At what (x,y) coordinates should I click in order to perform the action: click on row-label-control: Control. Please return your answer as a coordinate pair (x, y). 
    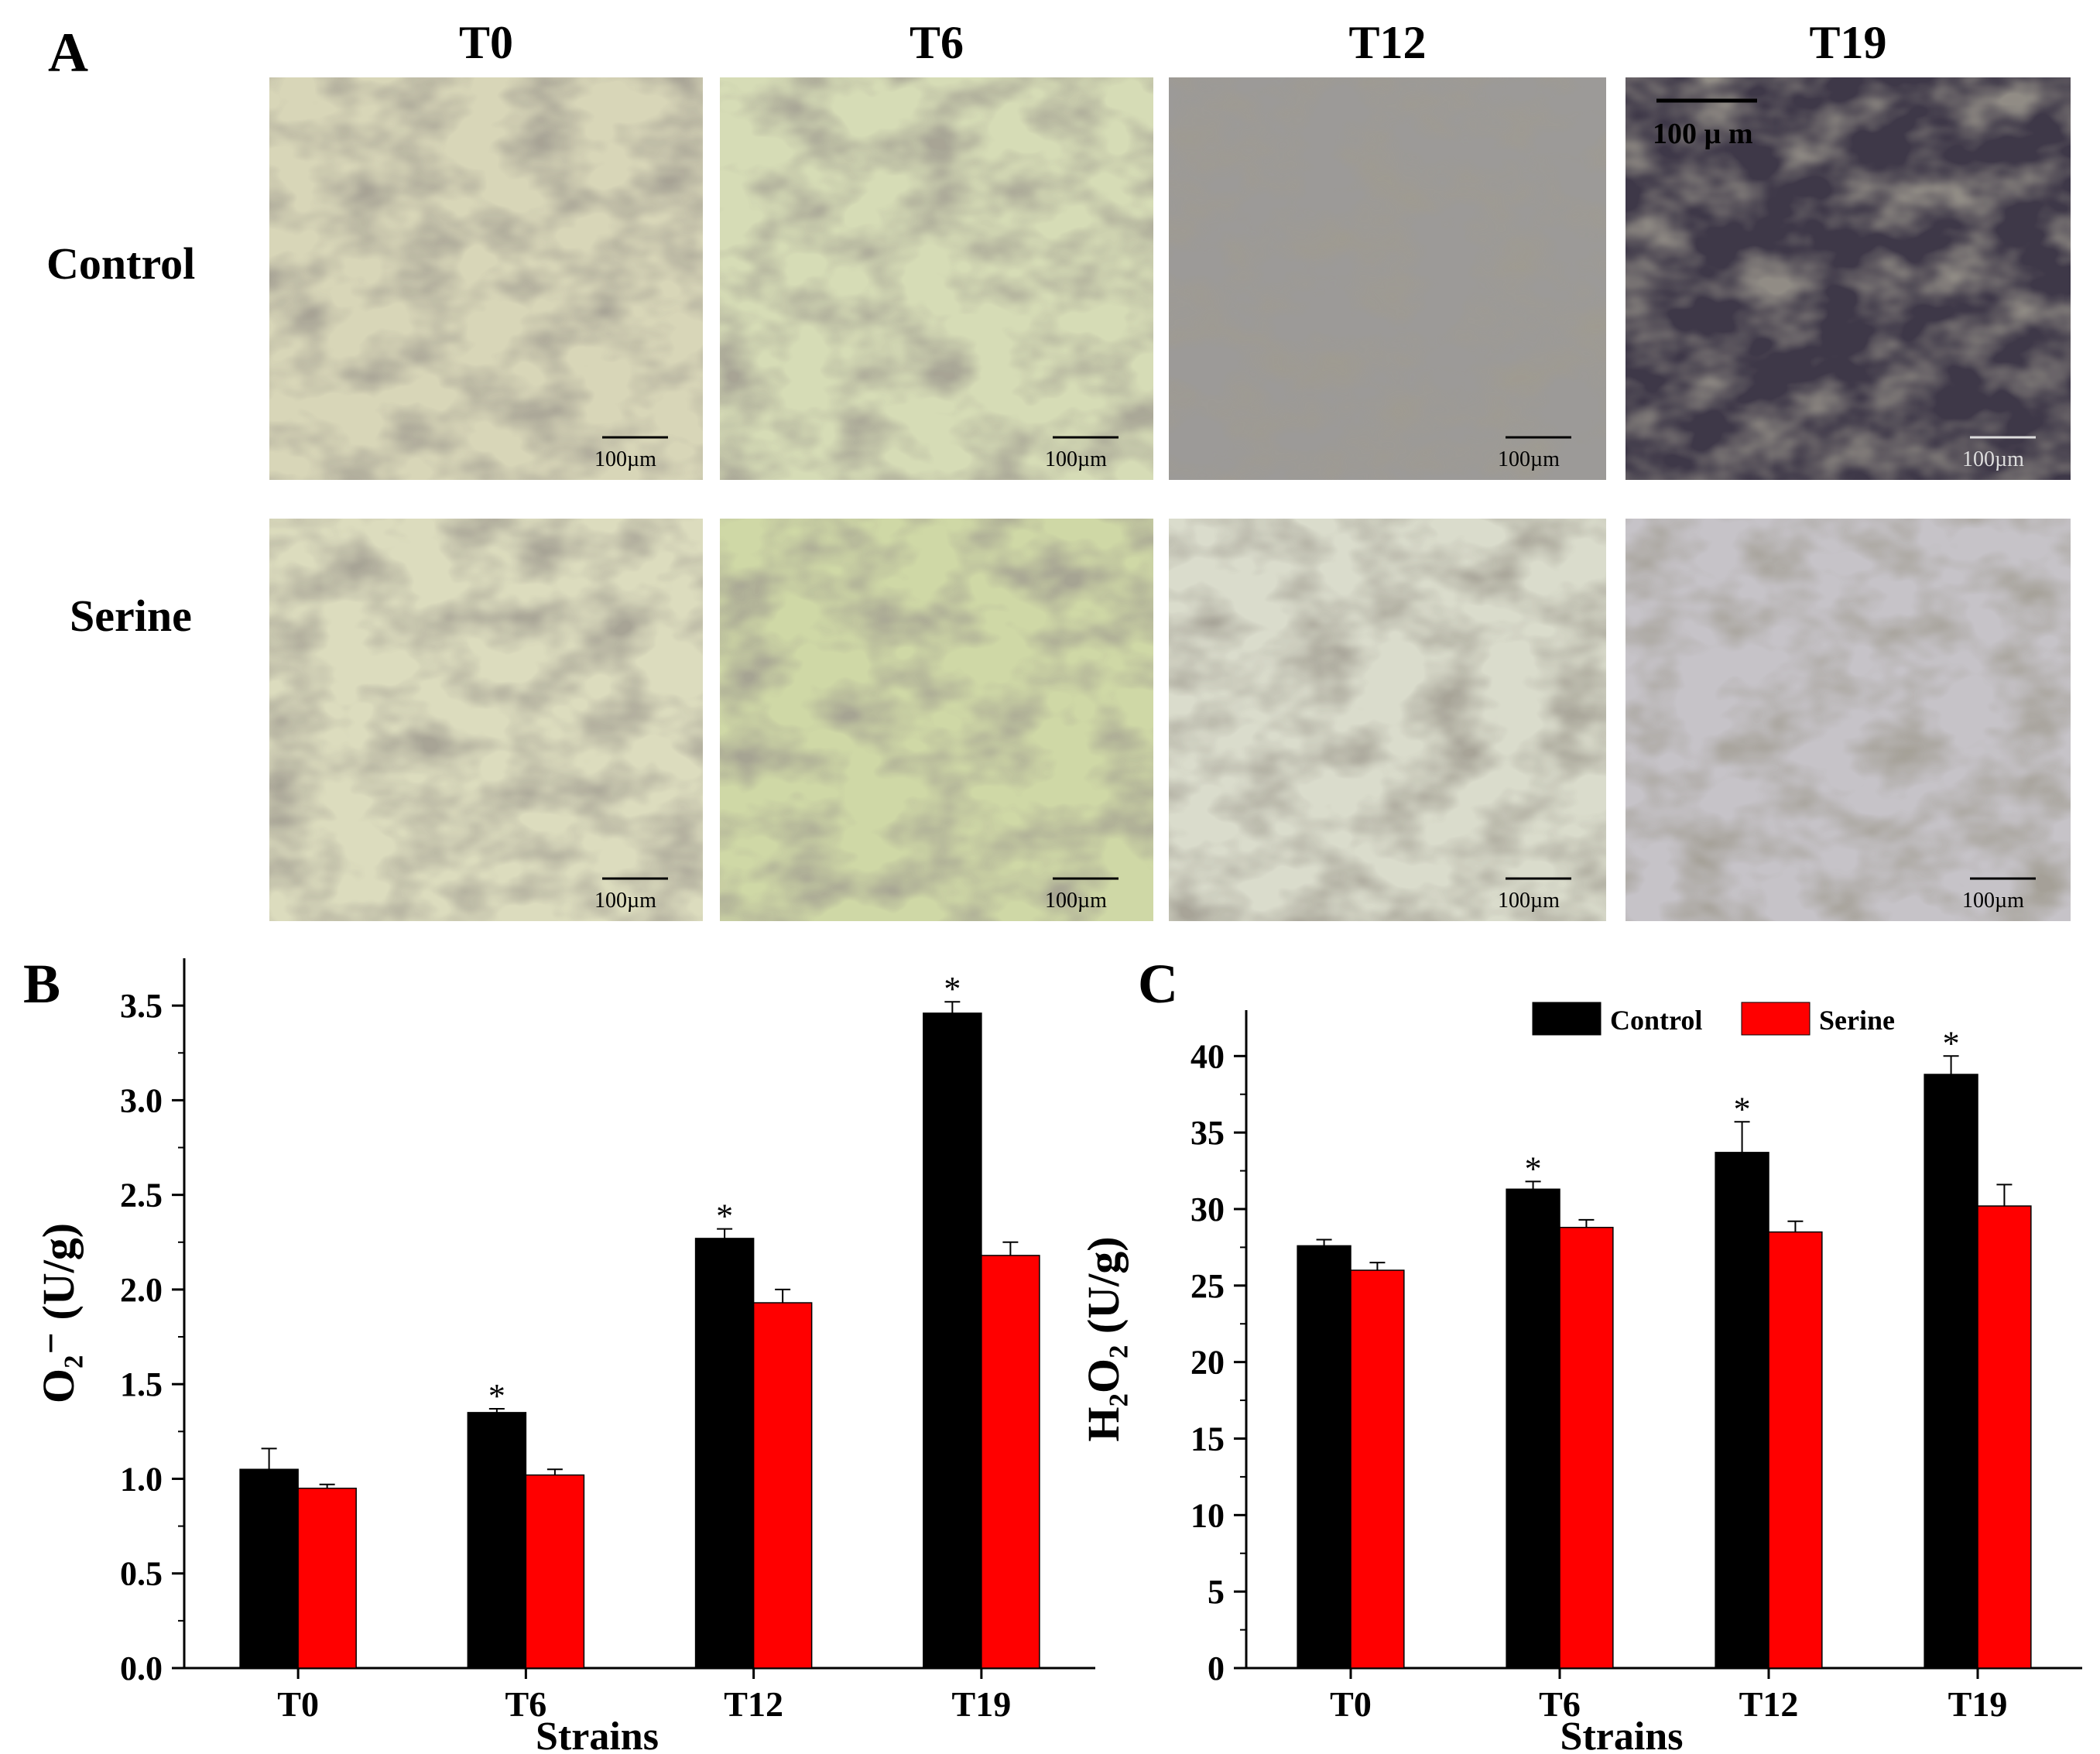
    Looking at the image, I should click on (120, 264).